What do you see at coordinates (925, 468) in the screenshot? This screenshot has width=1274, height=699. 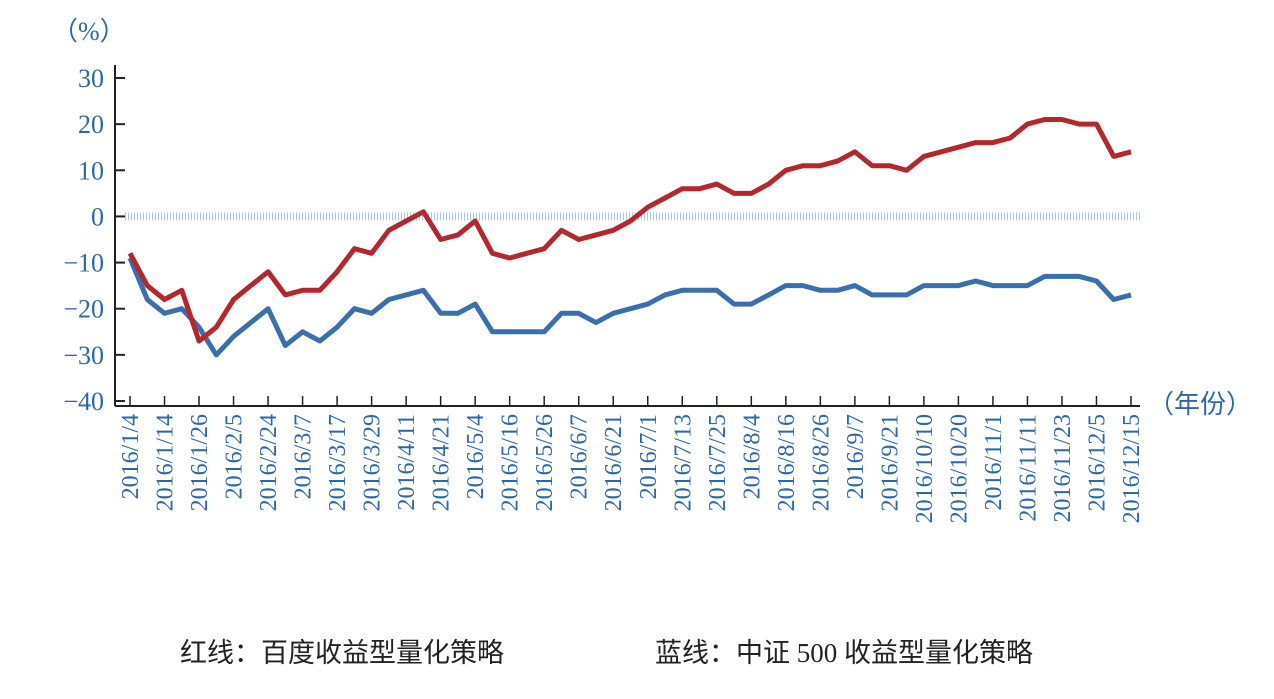 I see `x-tick-label: 2016/10/10` at bounding box center [925, 468].